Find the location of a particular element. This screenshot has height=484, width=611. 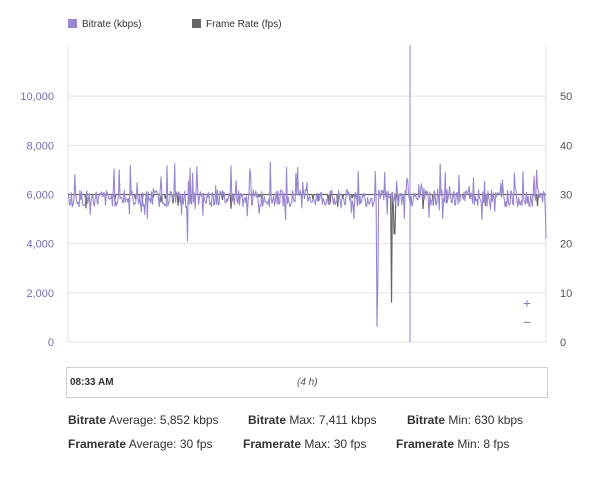

legend-framerate-label: Frame Rate (fps) is located at coordinates (244, 24).